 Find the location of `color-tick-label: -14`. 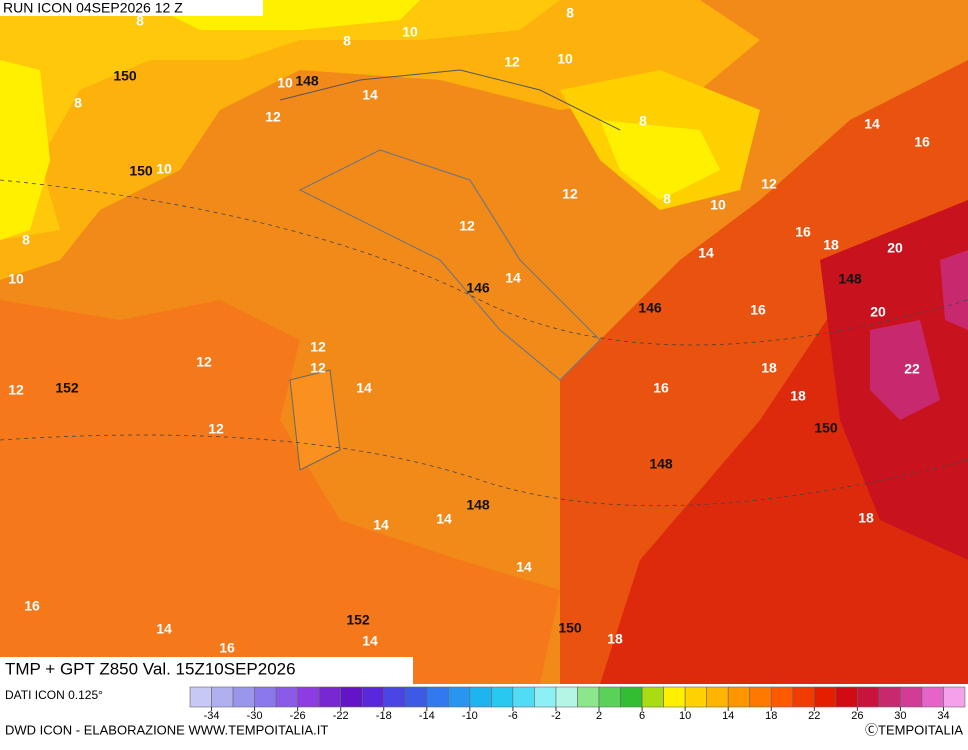

color-tick-label: -14 is located at coordinates (427, 716).